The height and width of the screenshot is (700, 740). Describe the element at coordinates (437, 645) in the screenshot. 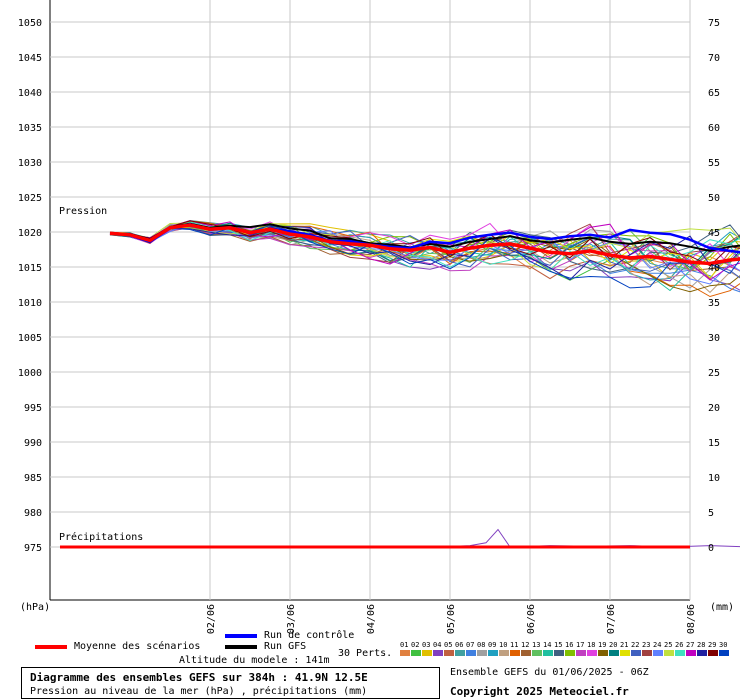

I see `member-legend-label: 04` at that location.